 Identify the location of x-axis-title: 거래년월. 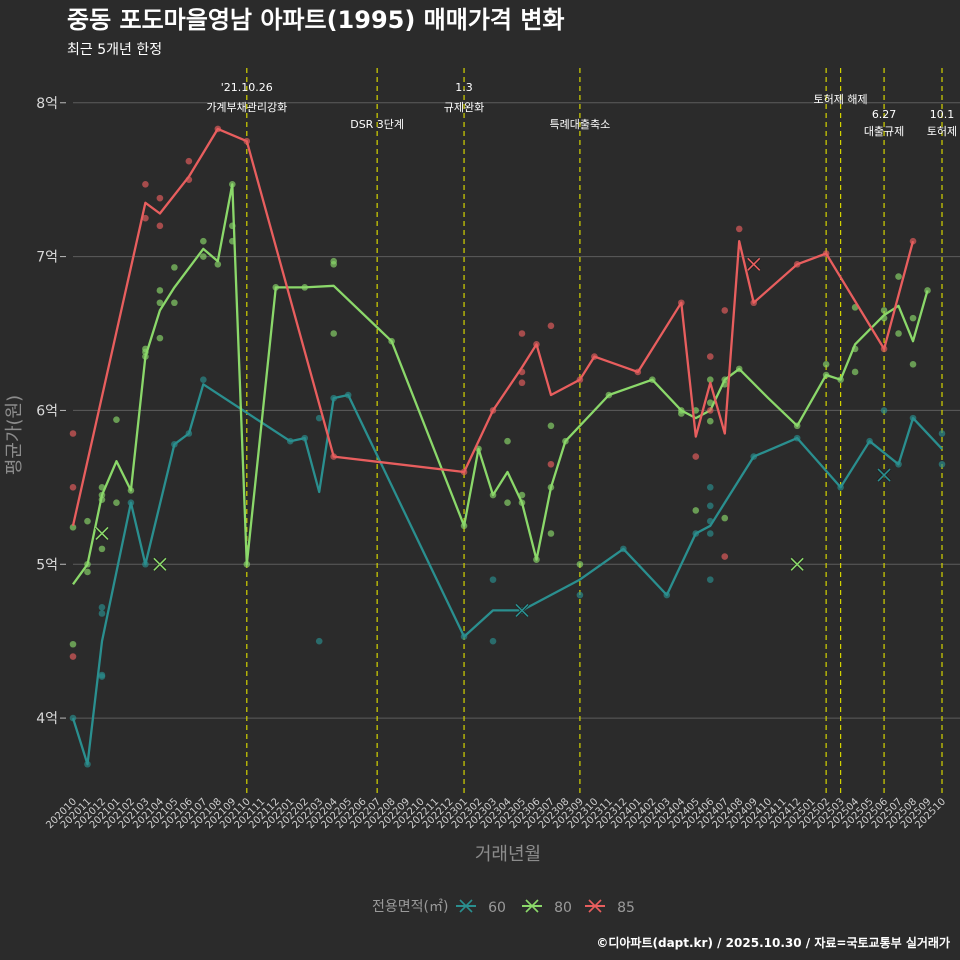
(508, 854).